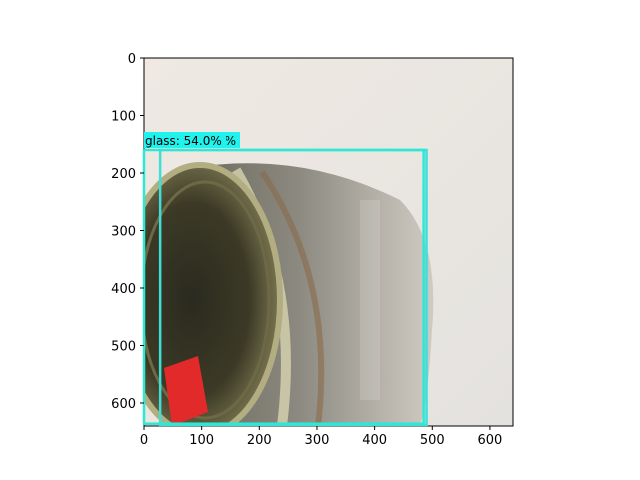 This screenshot has height=480, width=640. Describe the element at coordinates (490, 440) in the screenshot. I see `x-tick-label: 600` at that location.